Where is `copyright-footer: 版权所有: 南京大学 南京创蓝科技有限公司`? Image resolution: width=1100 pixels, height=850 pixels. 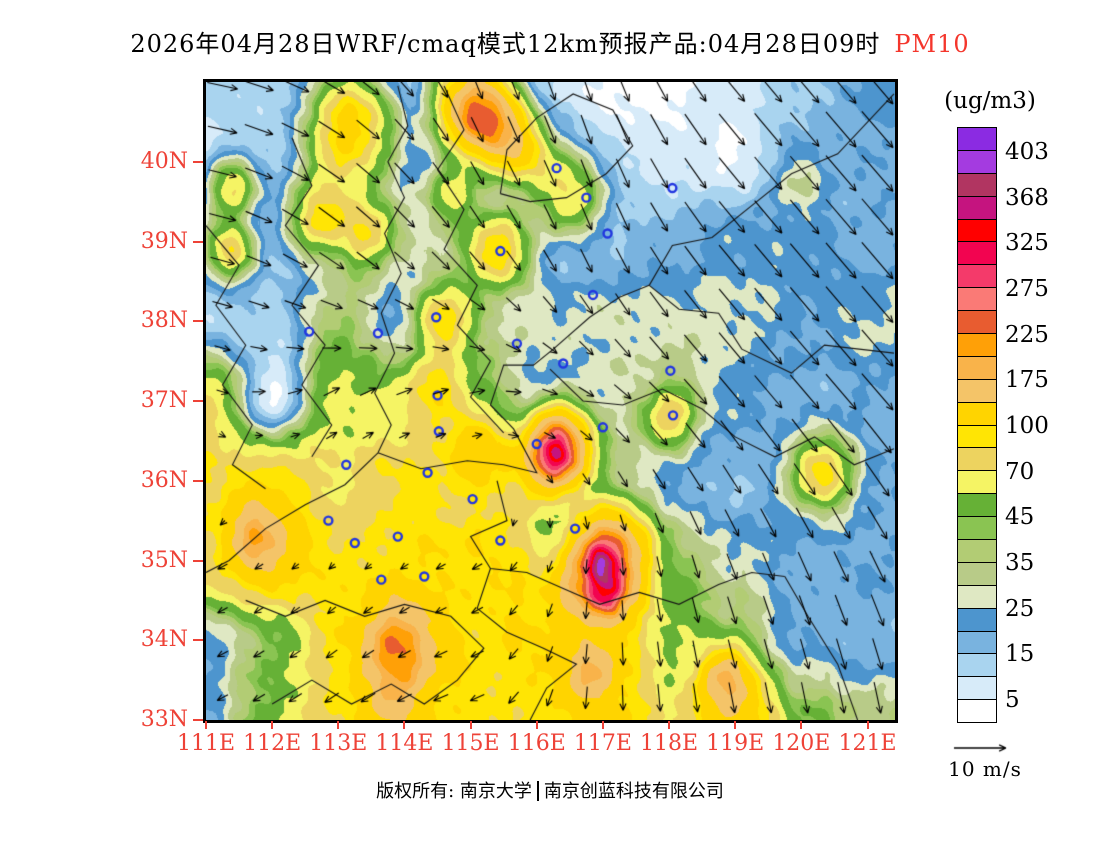 copyright-footer: 版权所有: 南京大学 南京创蓝科技有限公司 is located at coordinates (550, 790).